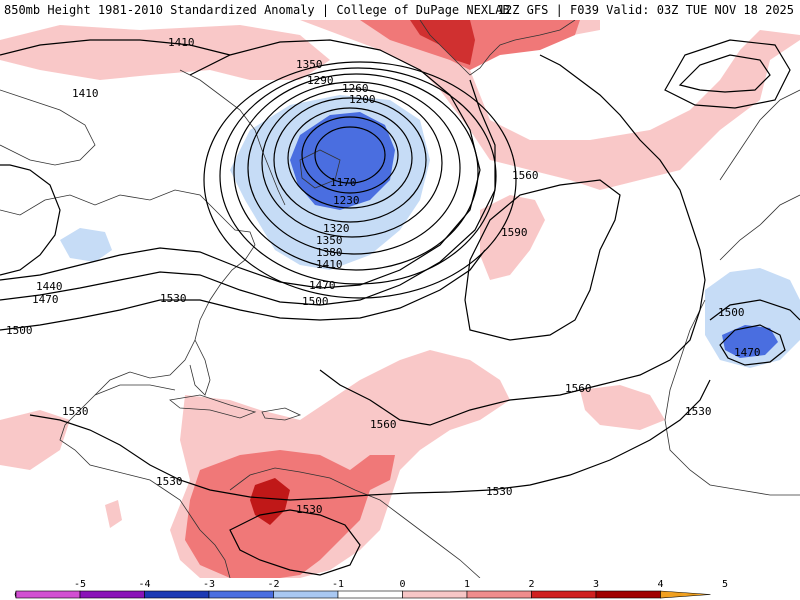  I want to click on labrador-coast, so click(232, 137).